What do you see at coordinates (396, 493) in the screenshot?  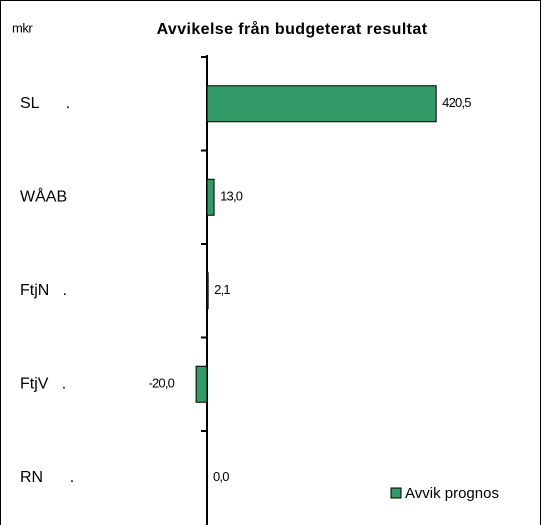 I see `legend-swatch` at bounding box center [396, 493].